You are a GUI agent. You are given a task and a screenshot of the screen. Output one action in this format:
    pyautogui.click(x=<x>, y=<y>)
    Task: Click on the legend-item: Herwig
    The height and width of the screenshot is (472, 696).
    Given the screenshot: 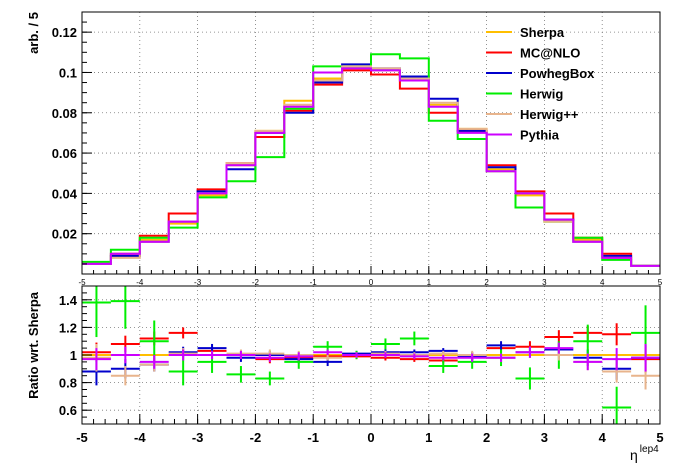 What is the action you would take?
    pyautogui.click(x=524, y=94)
    